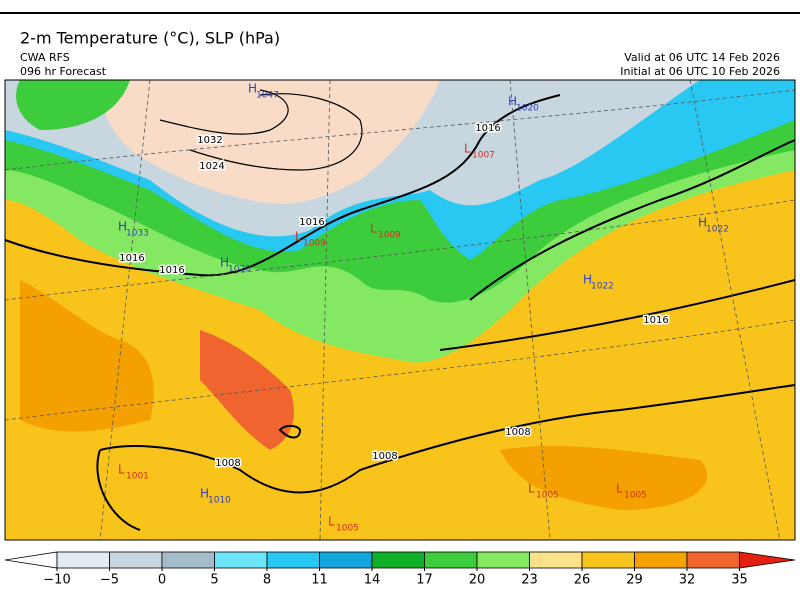  What do you see at coordinates (424, 580) in the screenshot?
I see `colorbar-tick-label: 17` at bounding box center [424, 580].